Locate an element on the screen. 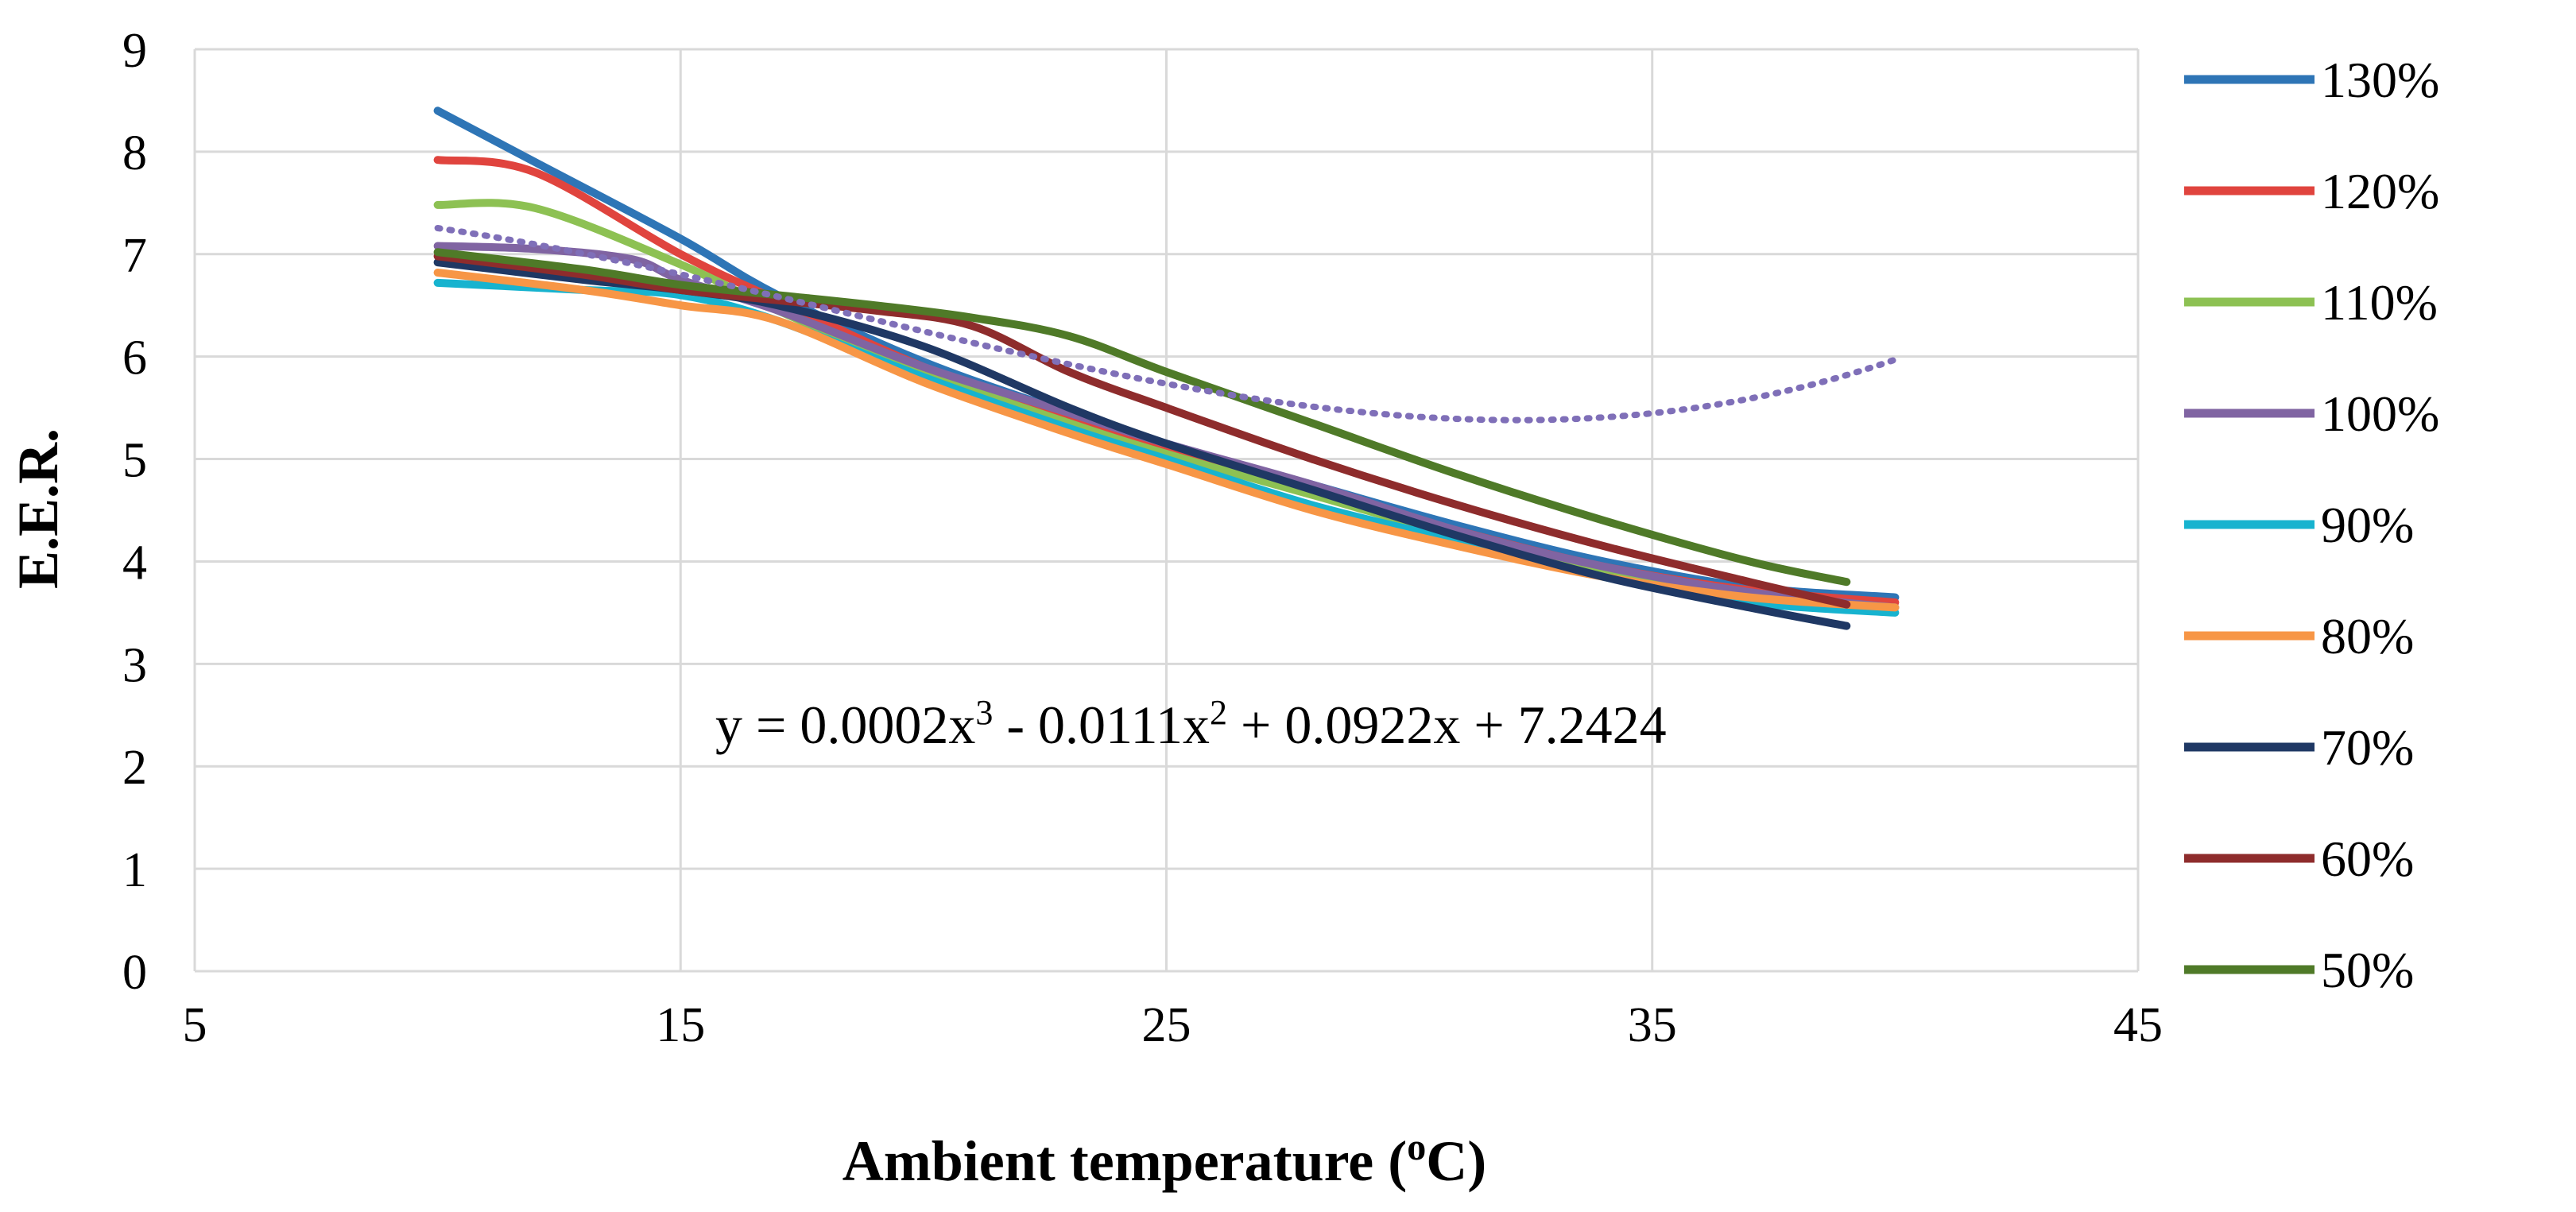 The image size is (2576, 1212). x-tick-label: 35 is located at coordinates (1653, 1025).